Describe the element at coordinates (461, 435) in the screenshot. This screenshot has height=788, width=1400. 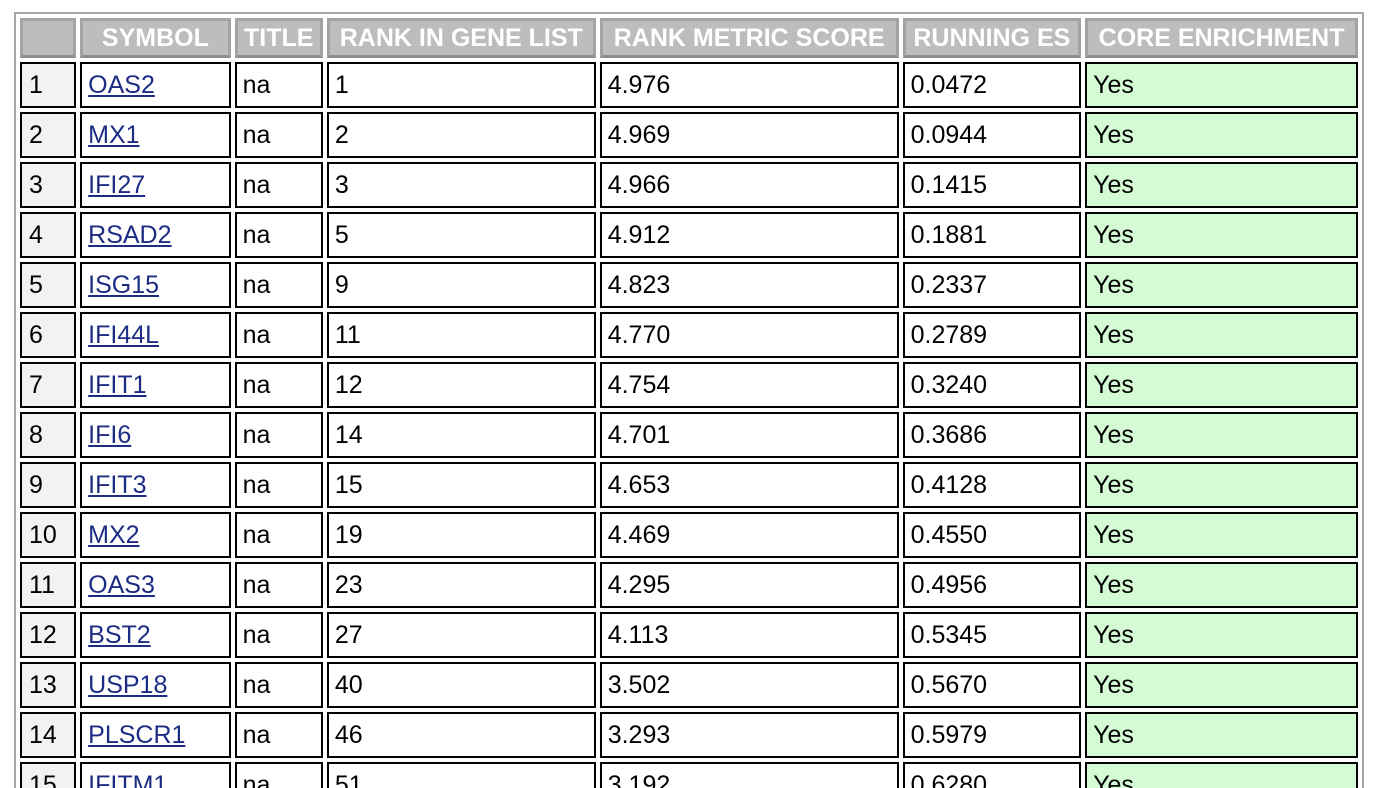
I see `rank-cell: 14` at that location.